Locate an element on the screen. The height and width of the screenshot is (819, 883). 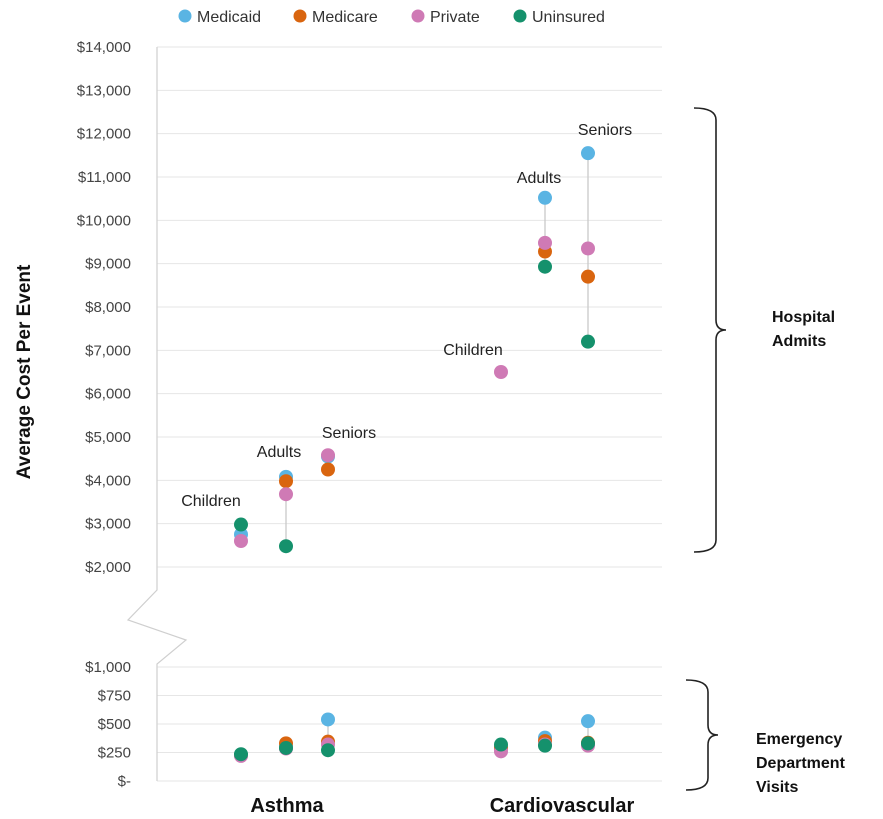
y-tick-label: $7,000 is located at coordinates (108, 350).